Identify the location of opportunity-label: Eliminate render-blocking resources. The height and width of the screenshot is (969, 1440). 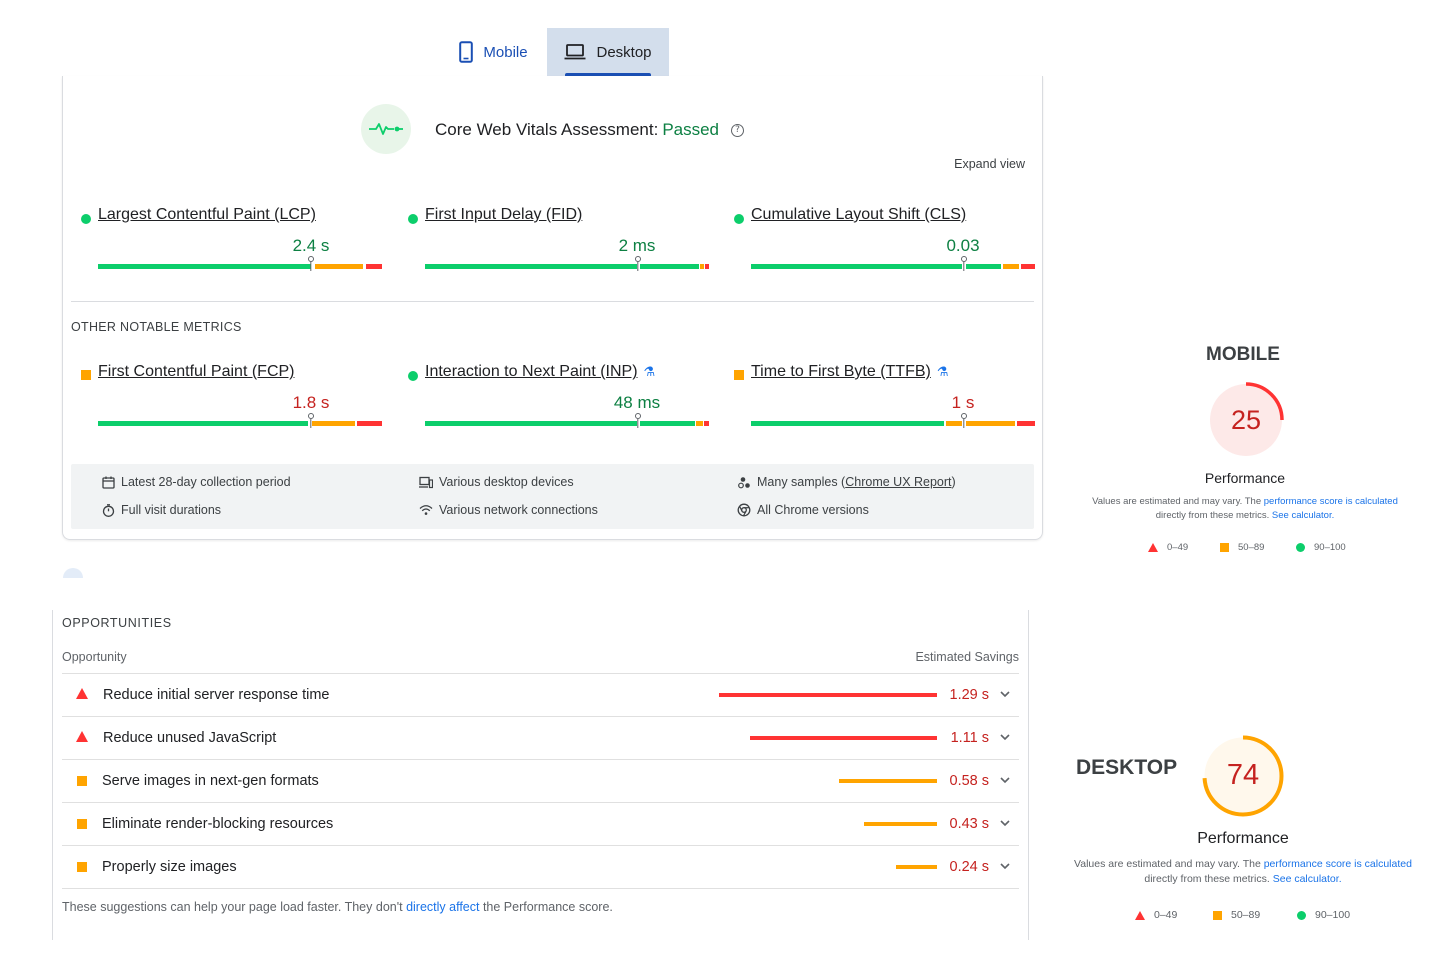
(218, 824).